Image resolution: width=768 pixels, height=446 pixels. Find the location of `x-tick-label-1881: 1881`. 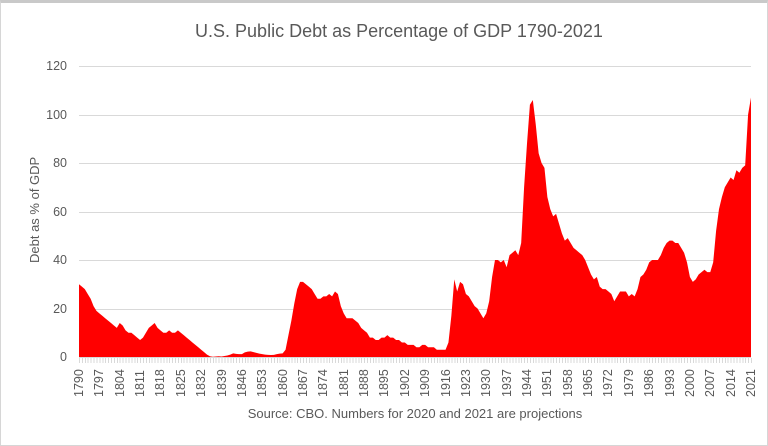

x-tick-label-1881: 1881 is located at coordinates (344, 383).